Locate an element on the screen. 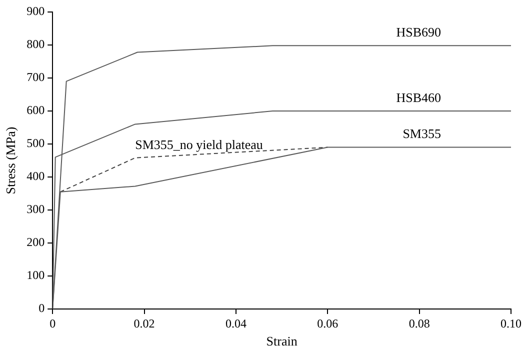 The width and height of the screenshot is (531, 358). x-tick-label: 0 is located at coordinates (53, 323).